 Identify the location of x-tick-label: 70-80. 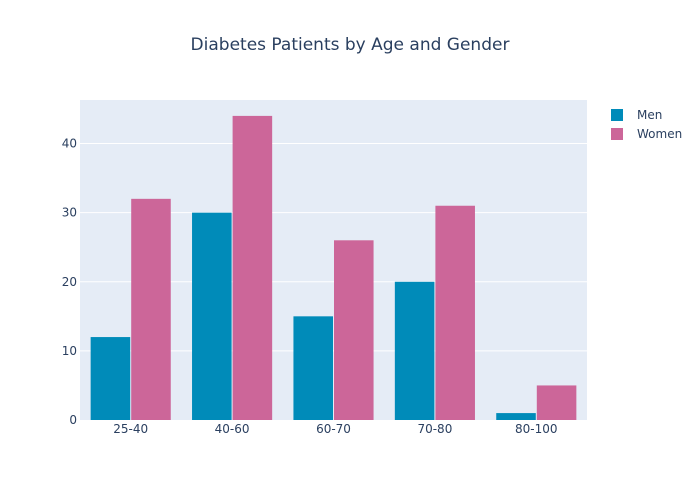
(434, 429).